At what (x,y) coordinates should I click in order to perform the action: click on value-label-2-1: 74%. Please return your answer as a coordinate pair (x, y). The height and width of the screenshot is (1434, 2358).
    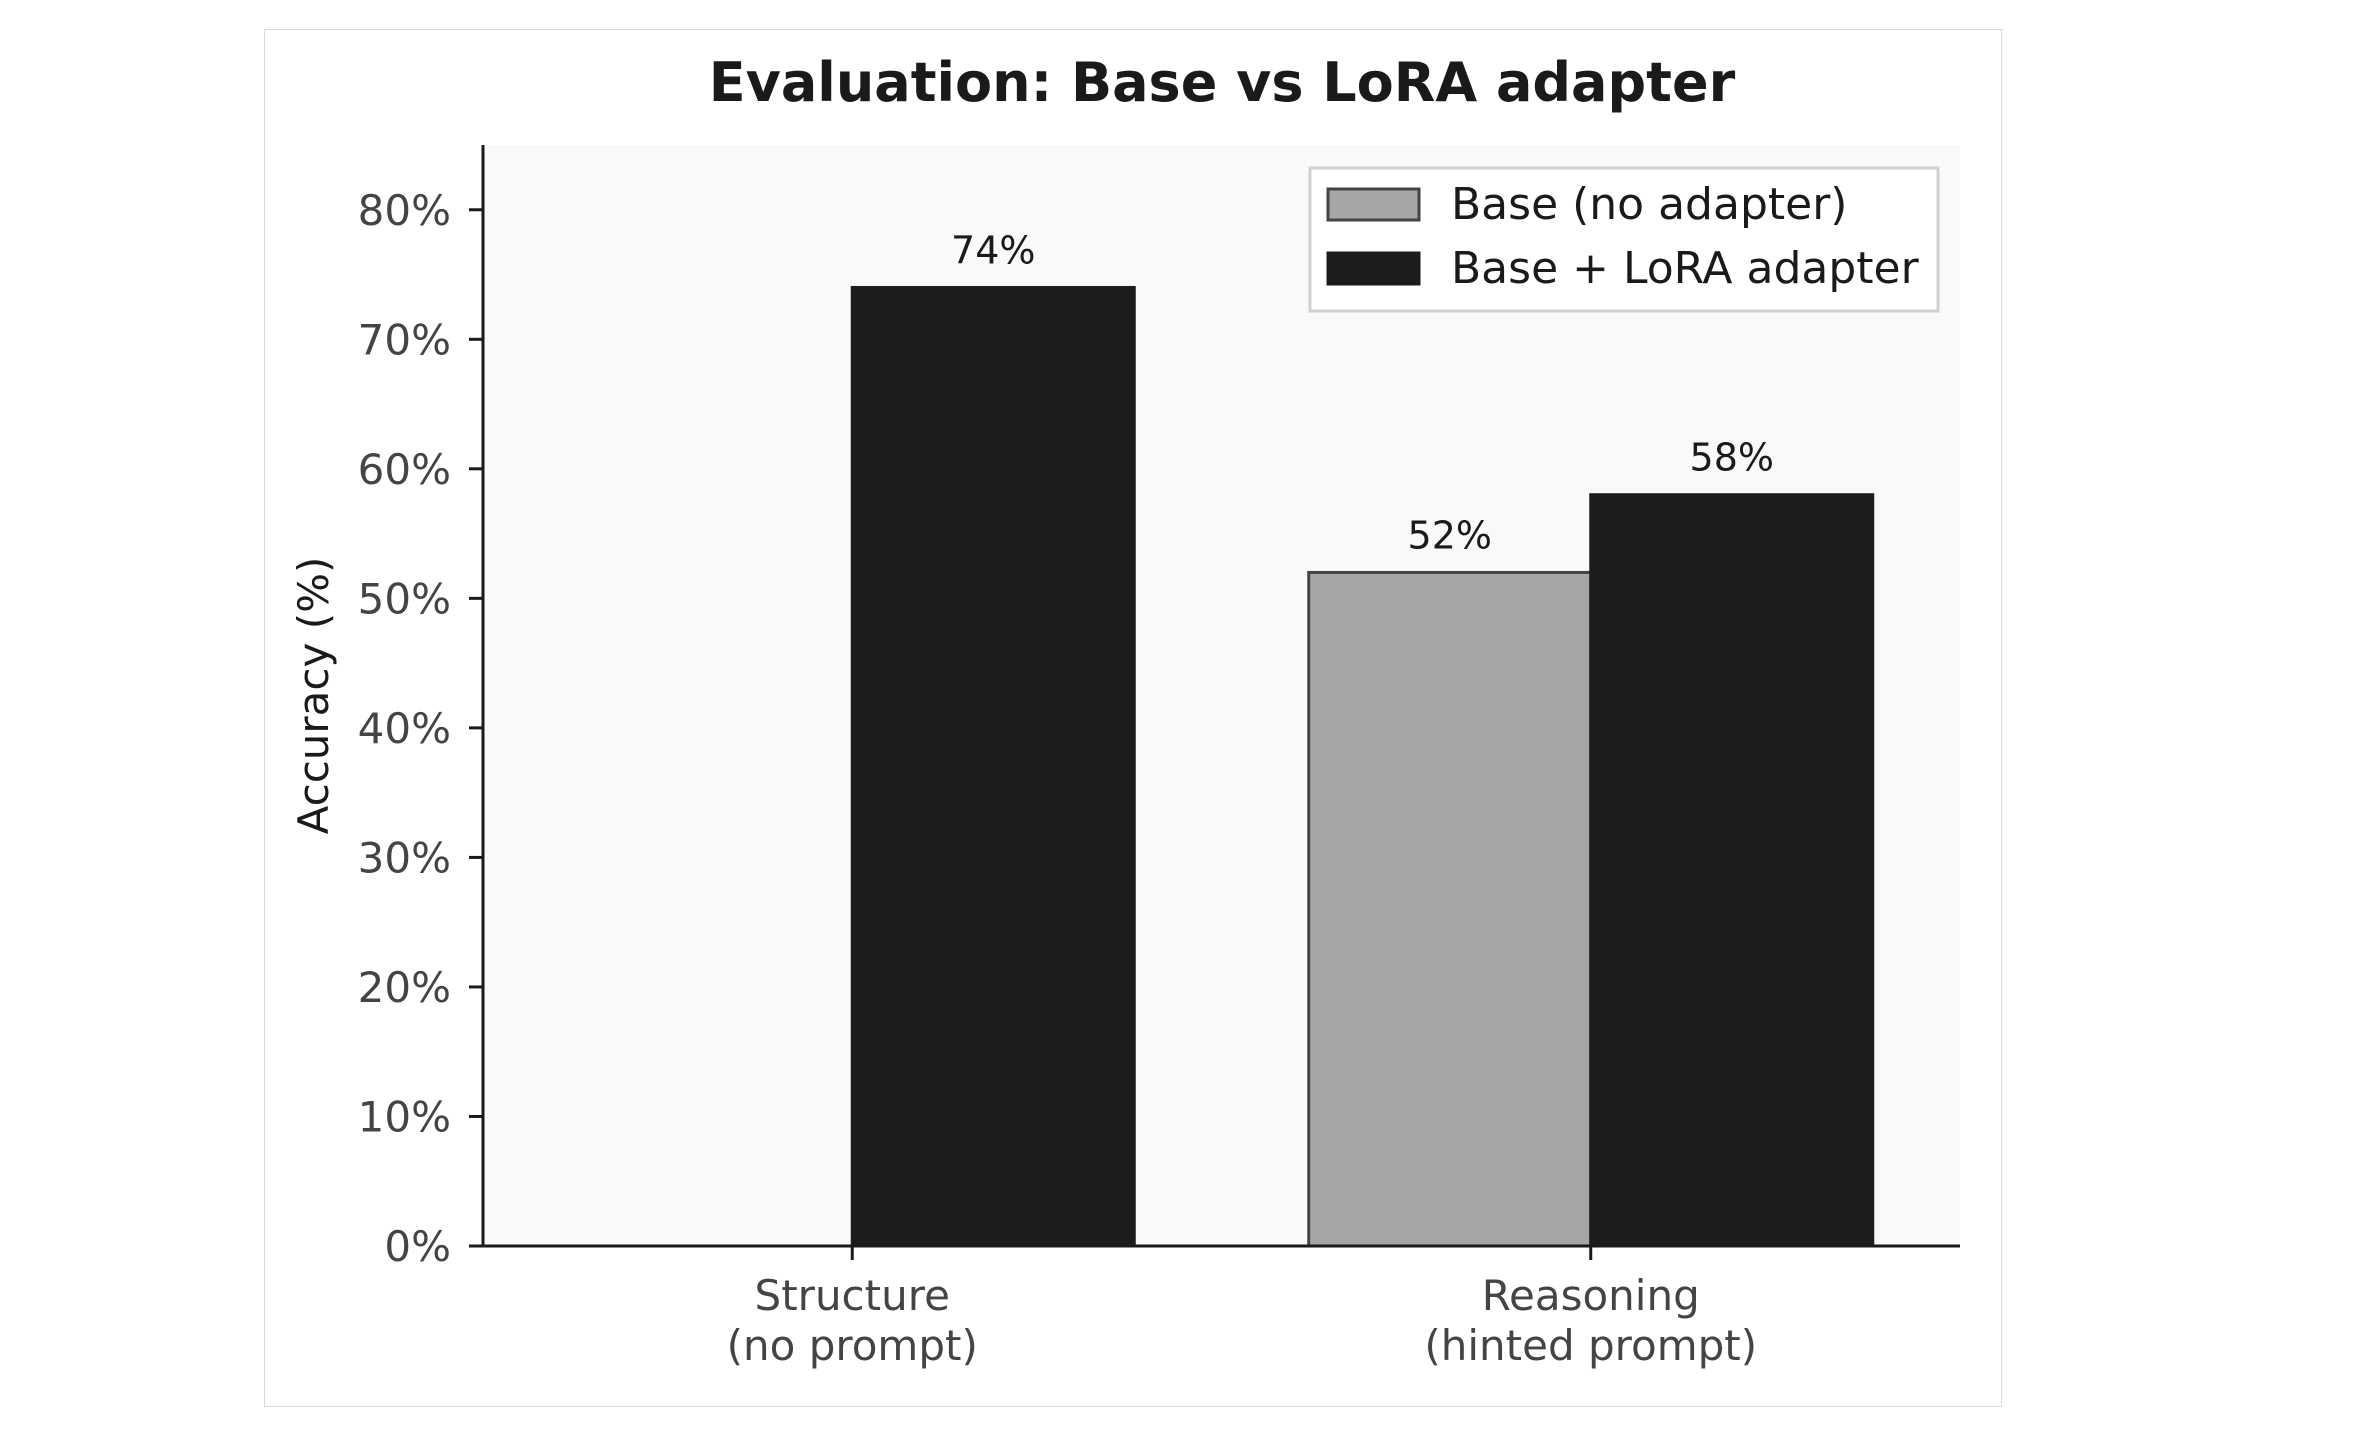
    Looking at the image, I should click on (993, 250).